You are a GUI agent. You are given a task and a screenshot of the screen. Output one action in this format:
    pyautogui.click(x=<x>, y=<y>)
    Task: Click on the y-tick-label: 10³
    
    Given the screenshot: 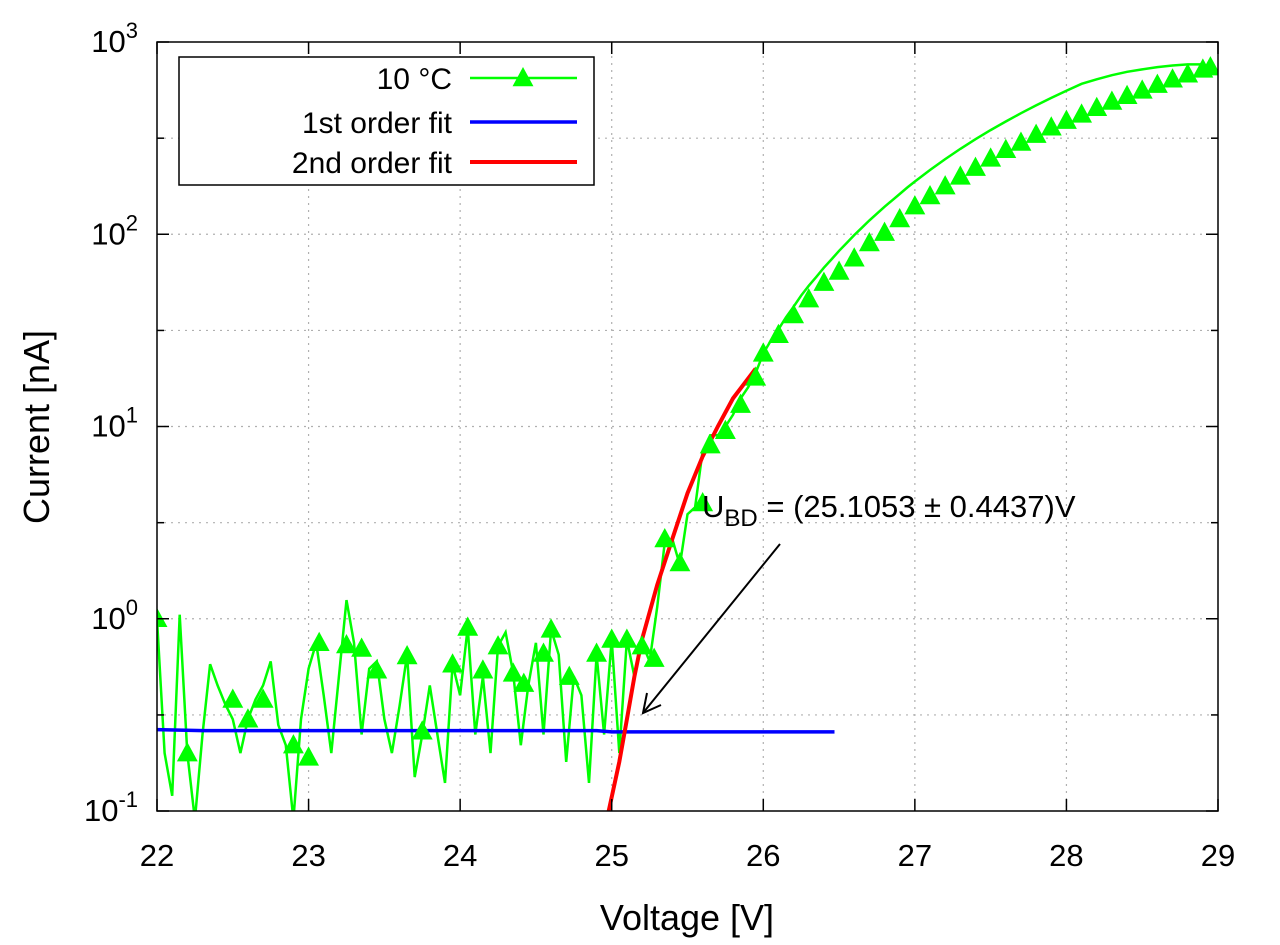 What is the action you would take?
    pyautogui.click(x=114, y=38)
    